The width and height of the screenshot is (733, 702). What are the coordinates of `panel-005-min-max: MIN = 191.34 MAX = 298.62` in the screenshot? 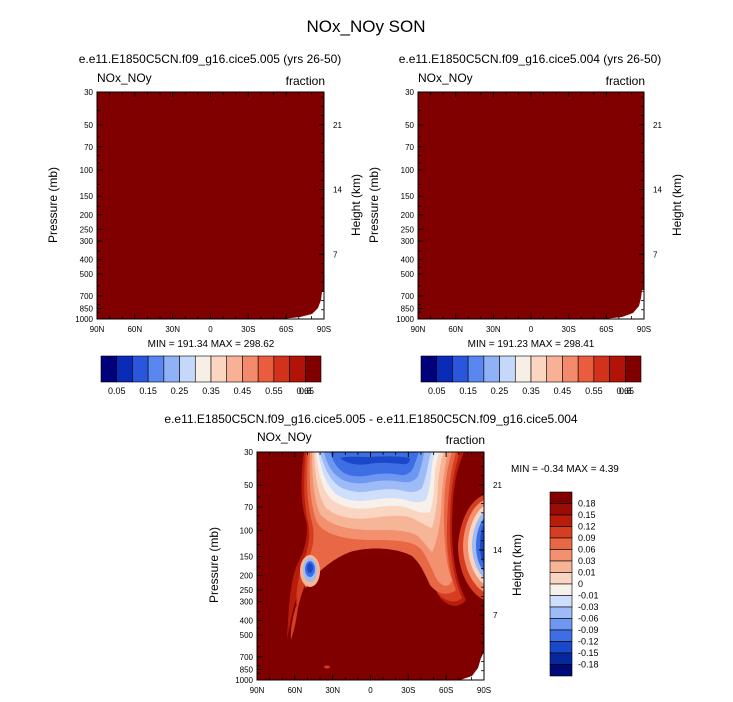 It's located at (211, 344).